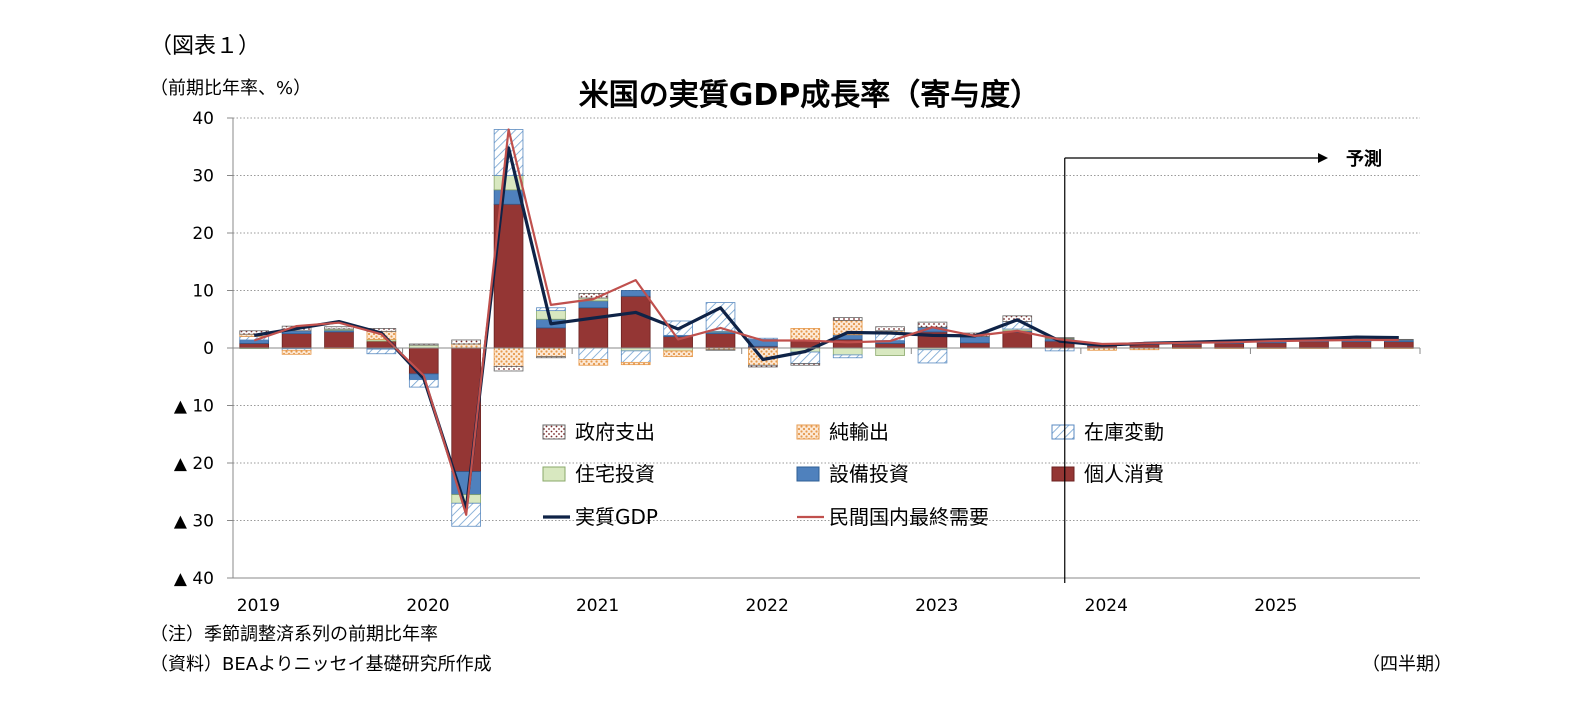  I want to click on x-year-label: 2022, so click(767, 606).